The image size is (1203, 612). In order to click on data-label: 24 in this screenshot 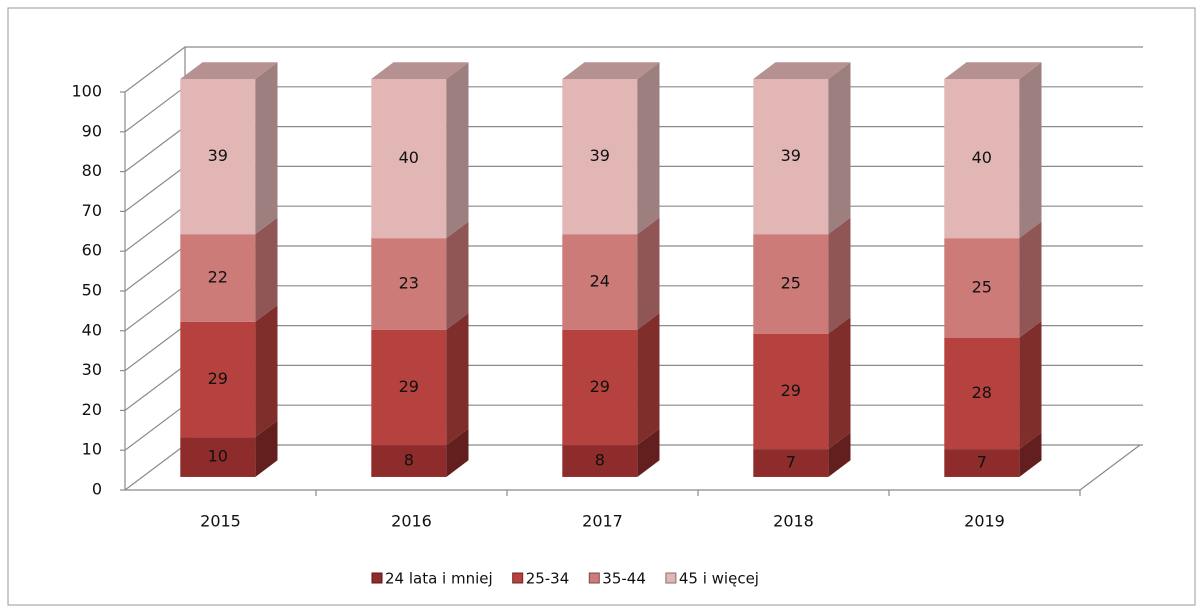, I will do `click(600, 280)`.